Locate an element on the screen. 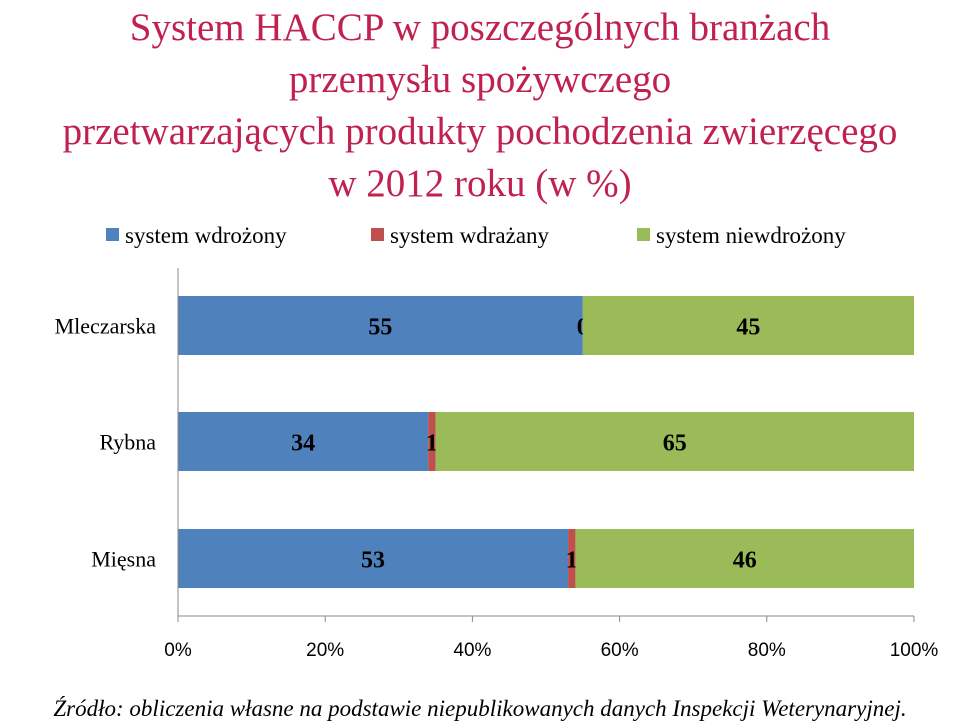  x-tick-label: 60% is located at coordinates (620, 650).